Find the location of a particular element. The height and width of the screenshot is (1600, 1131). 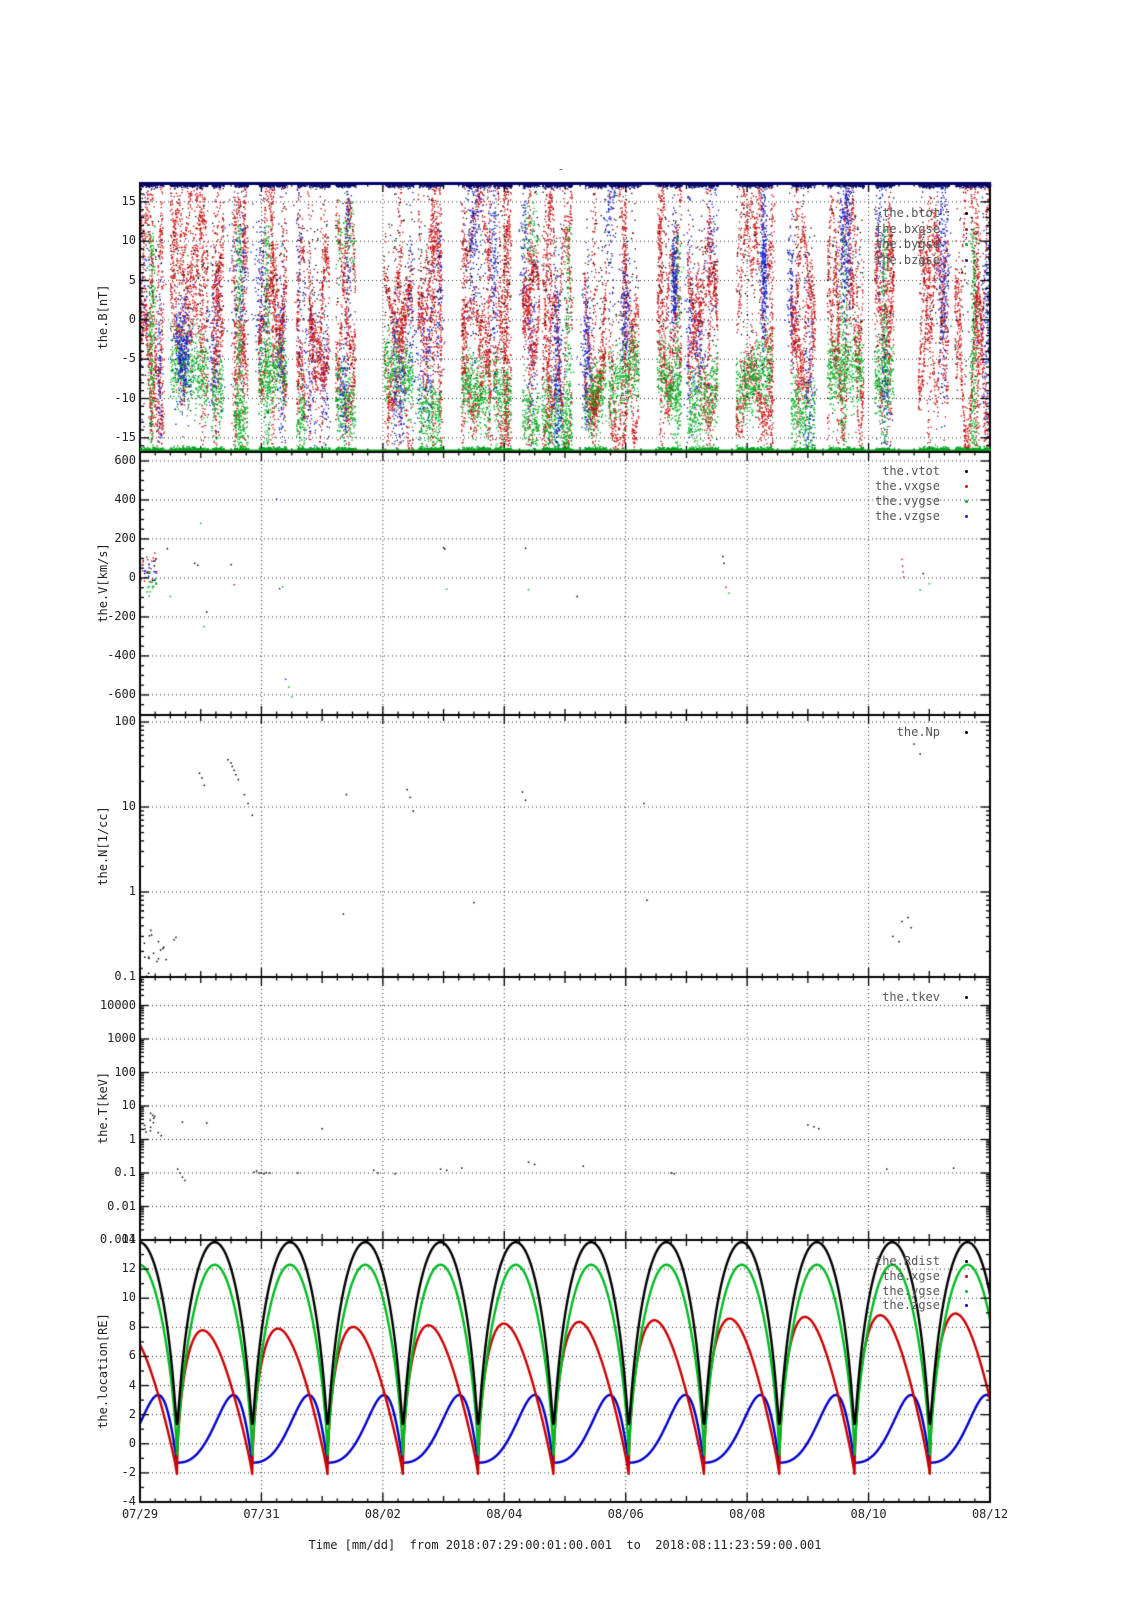

y-tick-label: 10000 is located at coordinates (117, 1004).